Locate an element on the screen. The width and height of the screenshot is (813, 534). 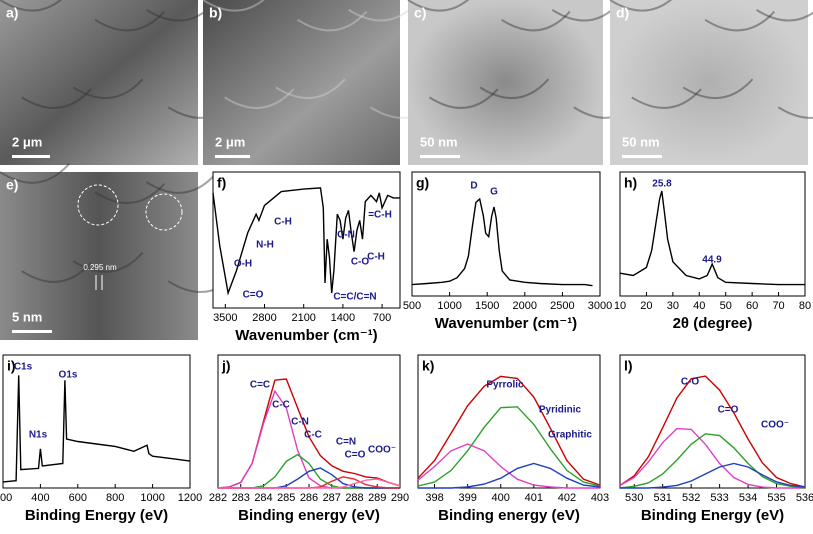
x-tick-label: 1200 is located at coordinates (190, 498).